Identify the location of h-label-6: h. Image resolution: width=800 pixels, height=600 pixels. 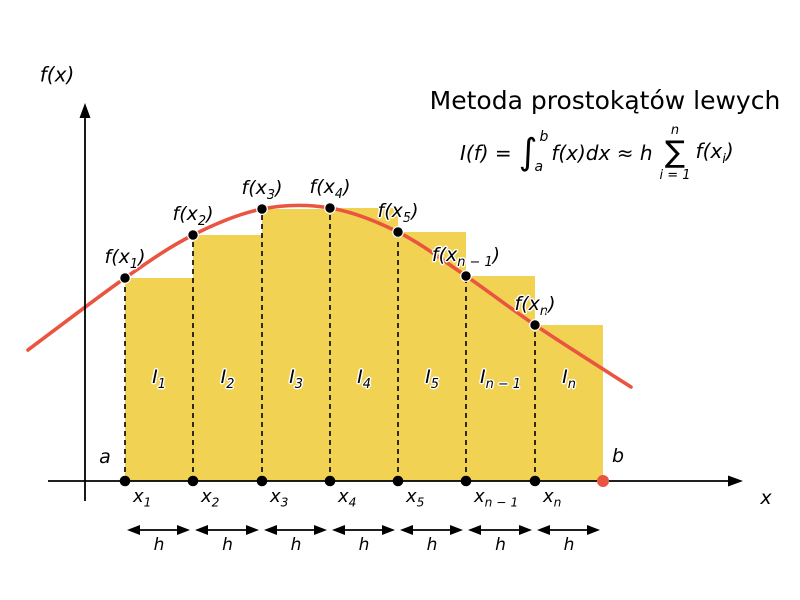
(500, 545).